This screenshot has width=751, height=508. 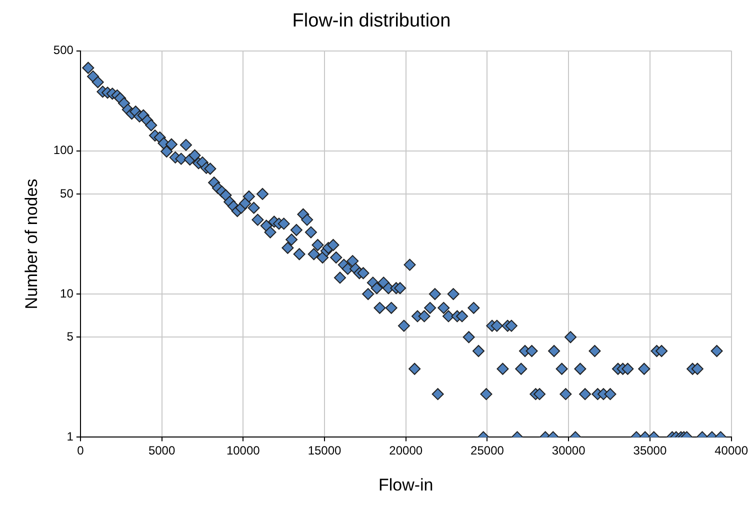 I want to click on x-tick-label: 5000, so click(x=162, y=451).